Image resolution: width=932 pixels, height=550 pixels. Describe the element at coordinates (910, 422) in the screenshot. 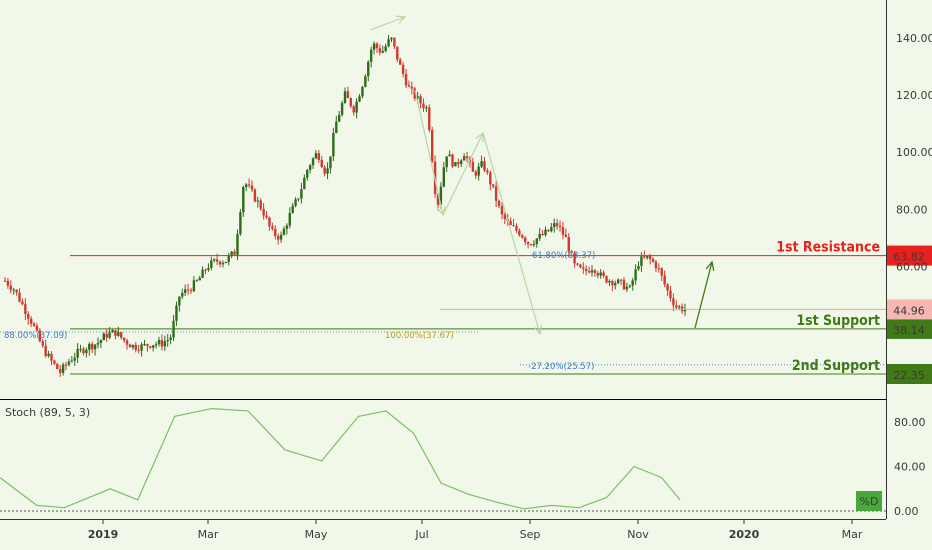

I see `stoch-tick-label: 80.00` at that location.